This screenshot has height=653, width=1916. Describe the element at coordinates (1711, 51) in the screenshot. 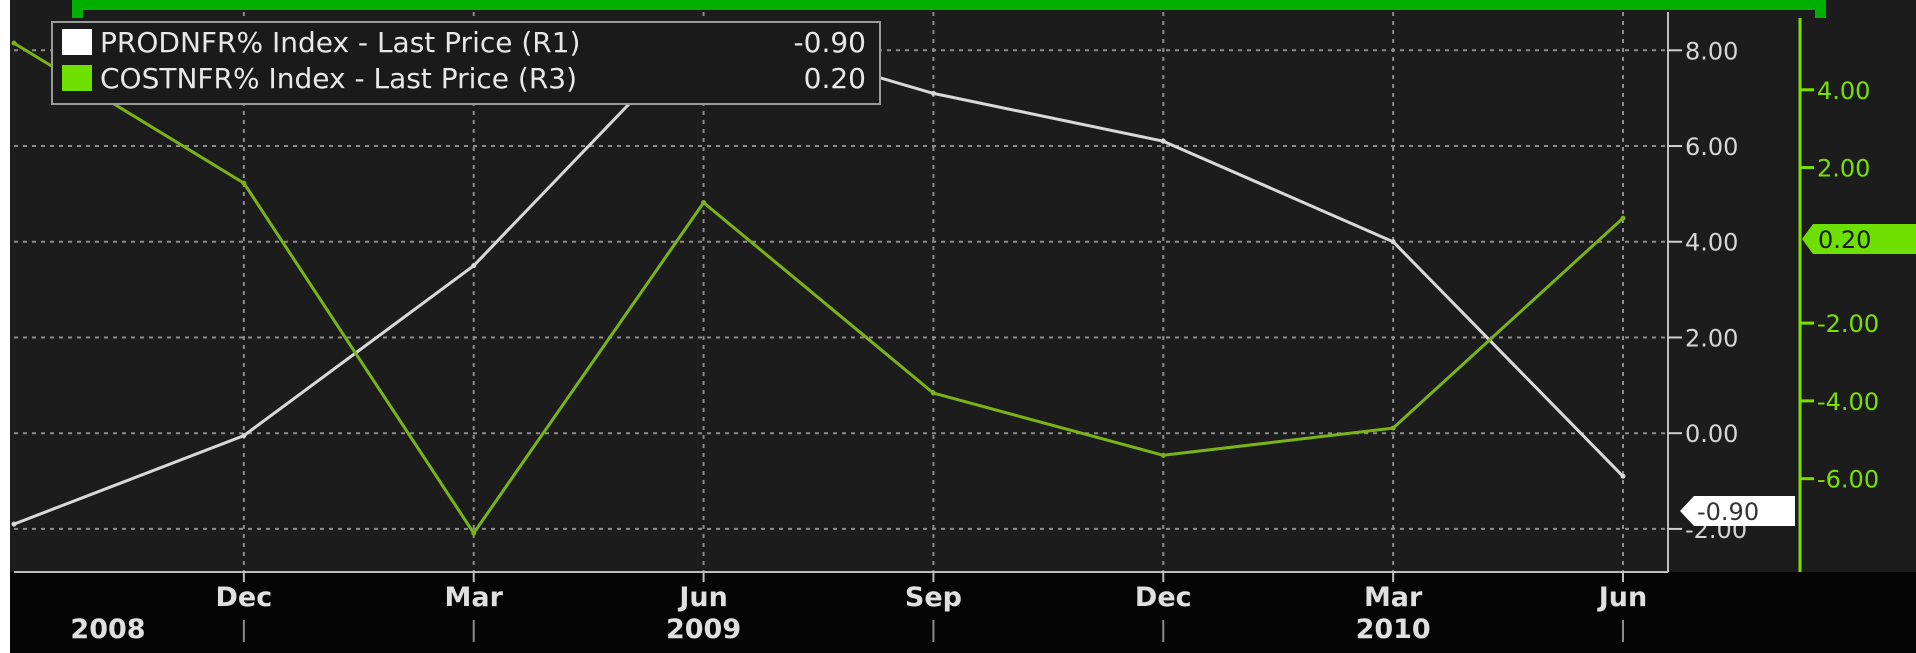

I see `left-axis-tick-label: 8.00` at that location.